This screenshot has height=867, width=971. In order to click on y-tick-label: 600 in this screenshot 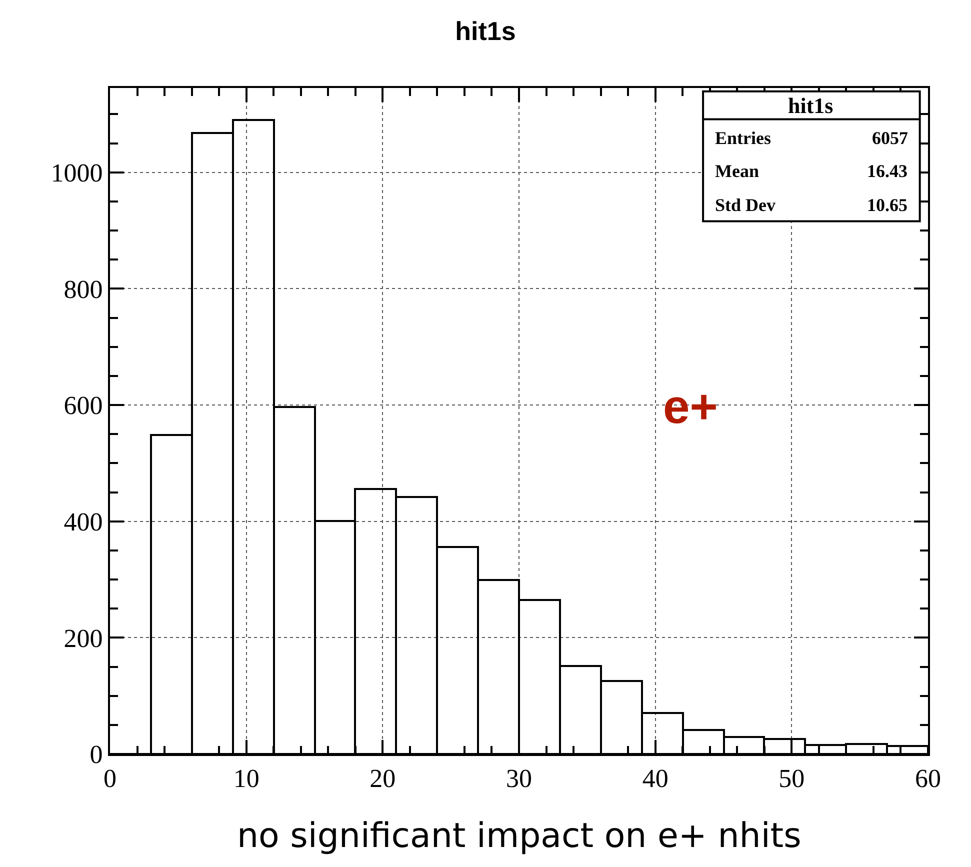, I will do `click(83, 405)`.